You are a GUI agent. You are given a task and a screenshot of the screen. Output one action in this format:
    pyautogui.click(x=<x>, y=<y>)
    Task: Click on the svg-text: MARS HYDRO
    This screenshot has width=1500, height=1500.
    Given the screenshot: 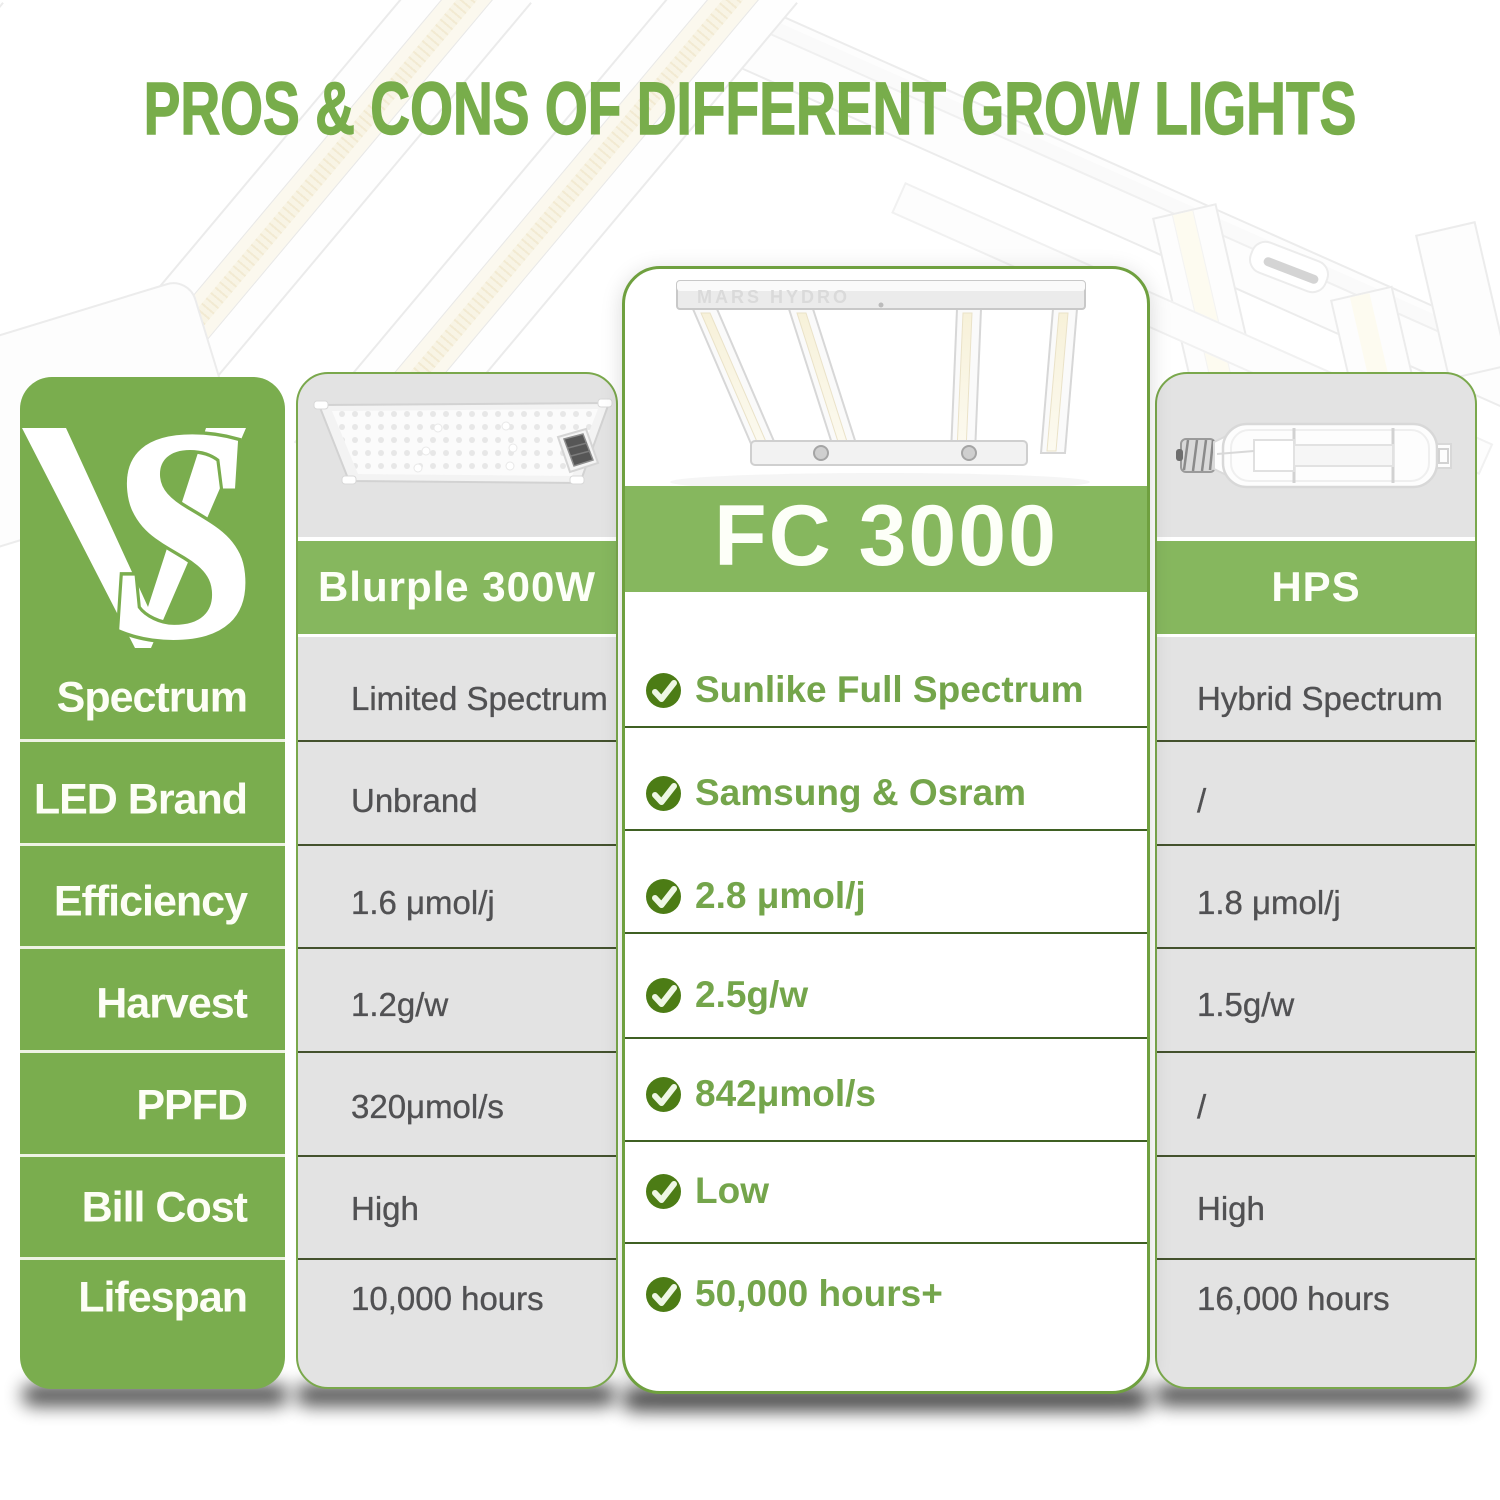 What is the action you would take?
    pyautogui.click(x=773, y=297)
    